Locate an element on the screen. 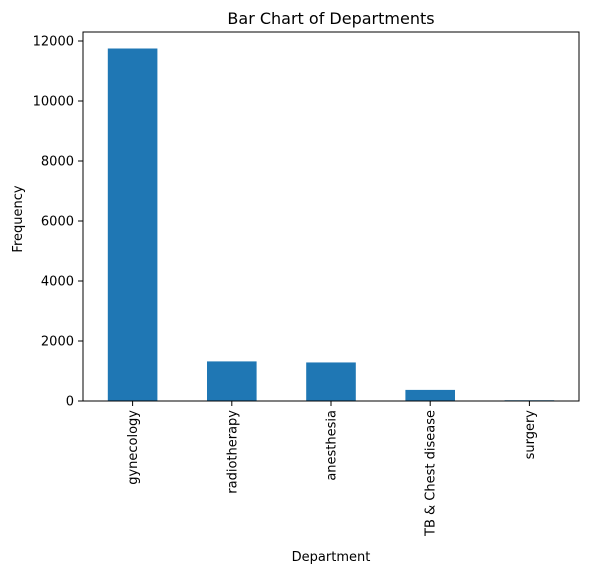 This screenshot has height=579, width=589. chart-title: Bar Chart of Departments is located at coordinates (330, 18).